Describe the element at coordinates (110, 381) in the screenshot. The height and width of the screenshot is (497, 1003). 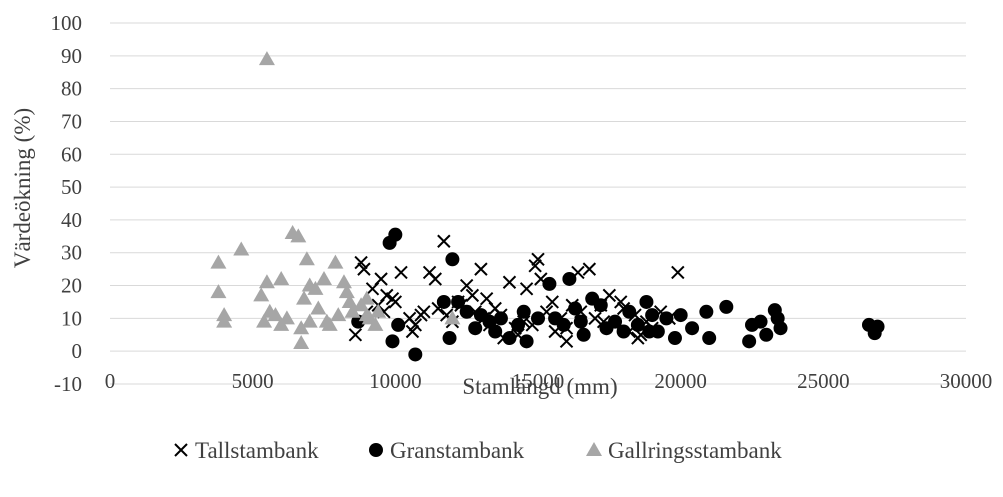
I see `x-tick-label: 0` at that location.